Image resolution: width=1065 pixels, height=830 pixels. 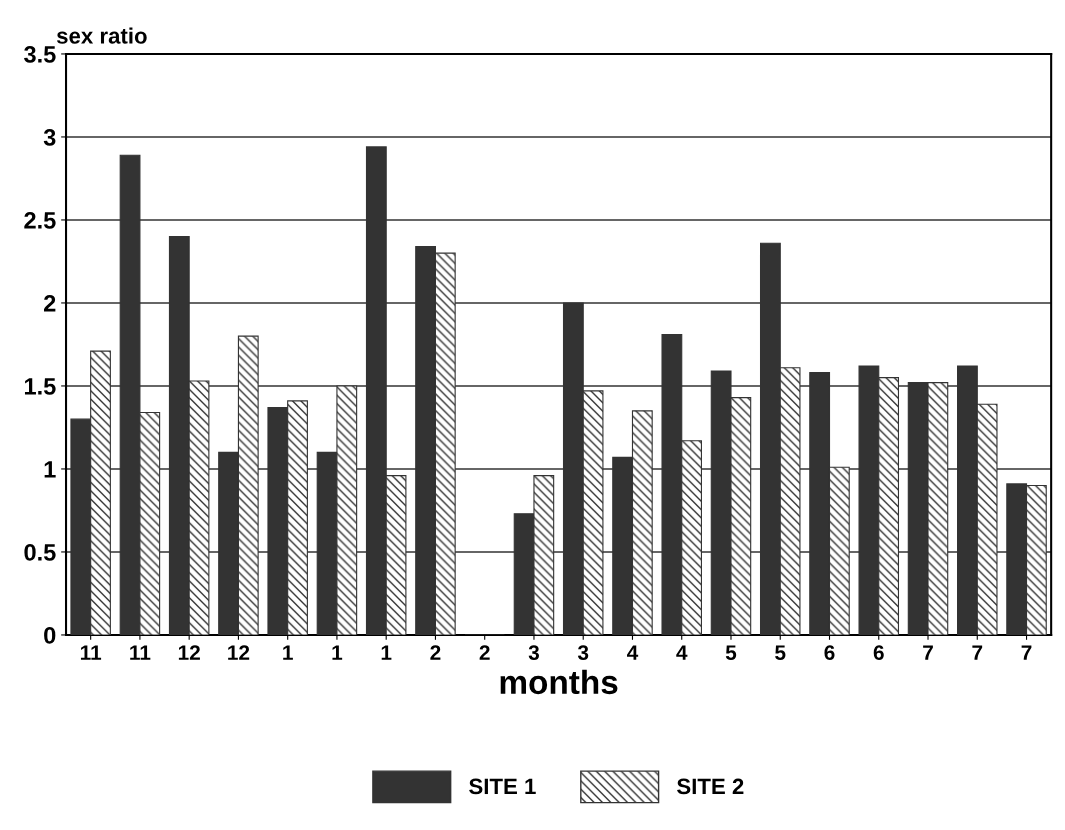 What do you see at coordinates (40, 552) in the screenshot?
I see `y-tick-label: 0.5` at bounding box center [40, 552].